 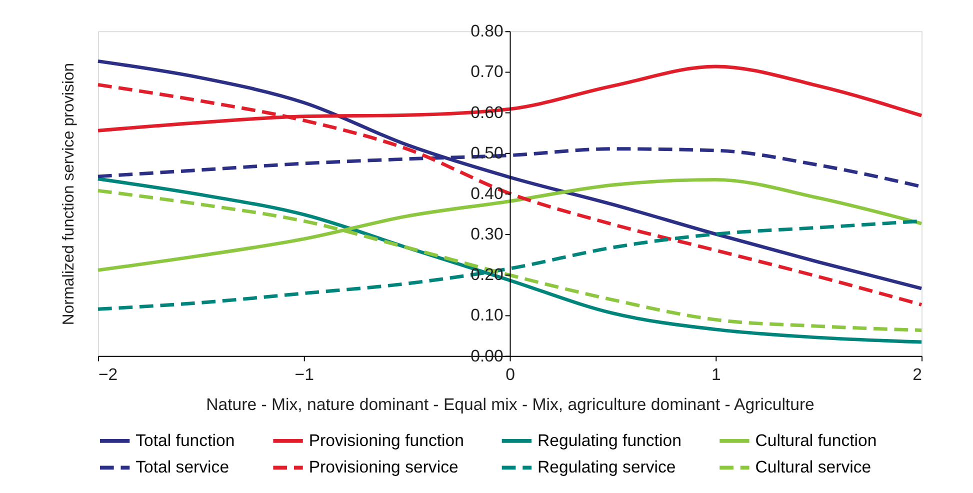 I want to click on x-tick-label: −2, so click(x=108, y=374).